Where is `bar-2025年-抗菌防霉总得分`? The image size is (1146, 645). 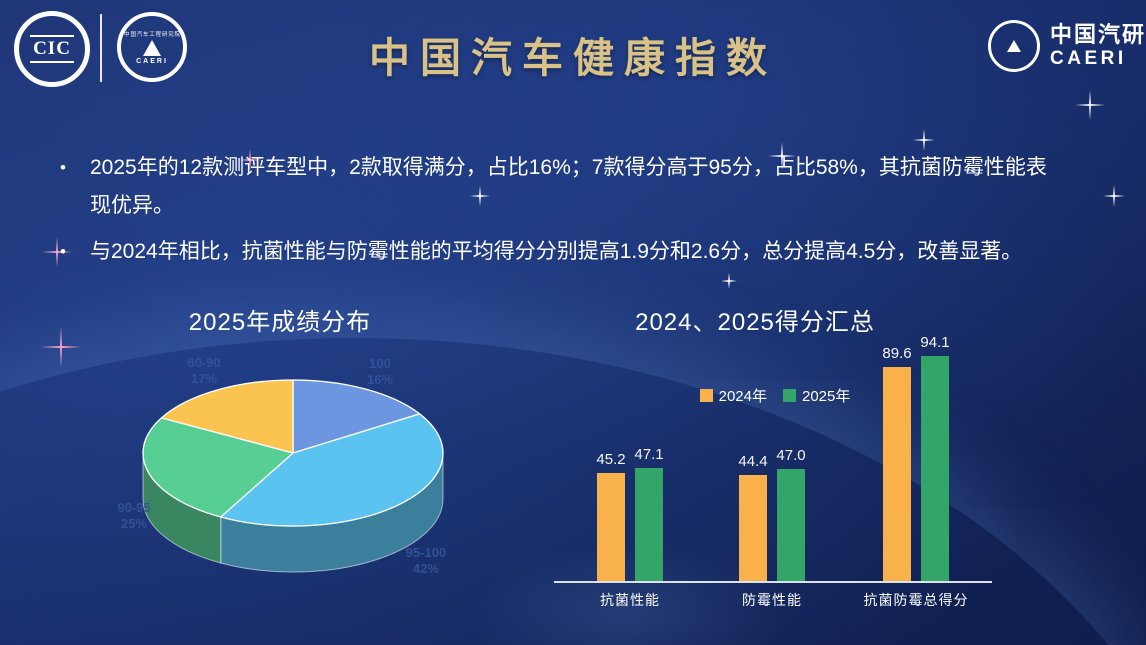 bar-2025年-抗菌防霉总得分 is located at coordinates (935, 468).